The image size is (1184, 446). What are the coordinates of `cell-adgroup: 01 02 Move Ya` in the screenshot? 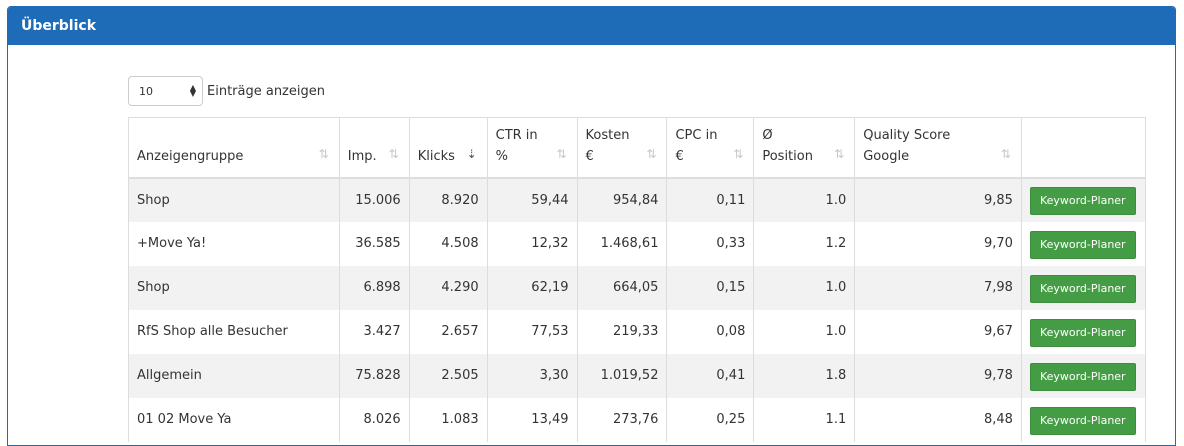 It's located at (234, 419).